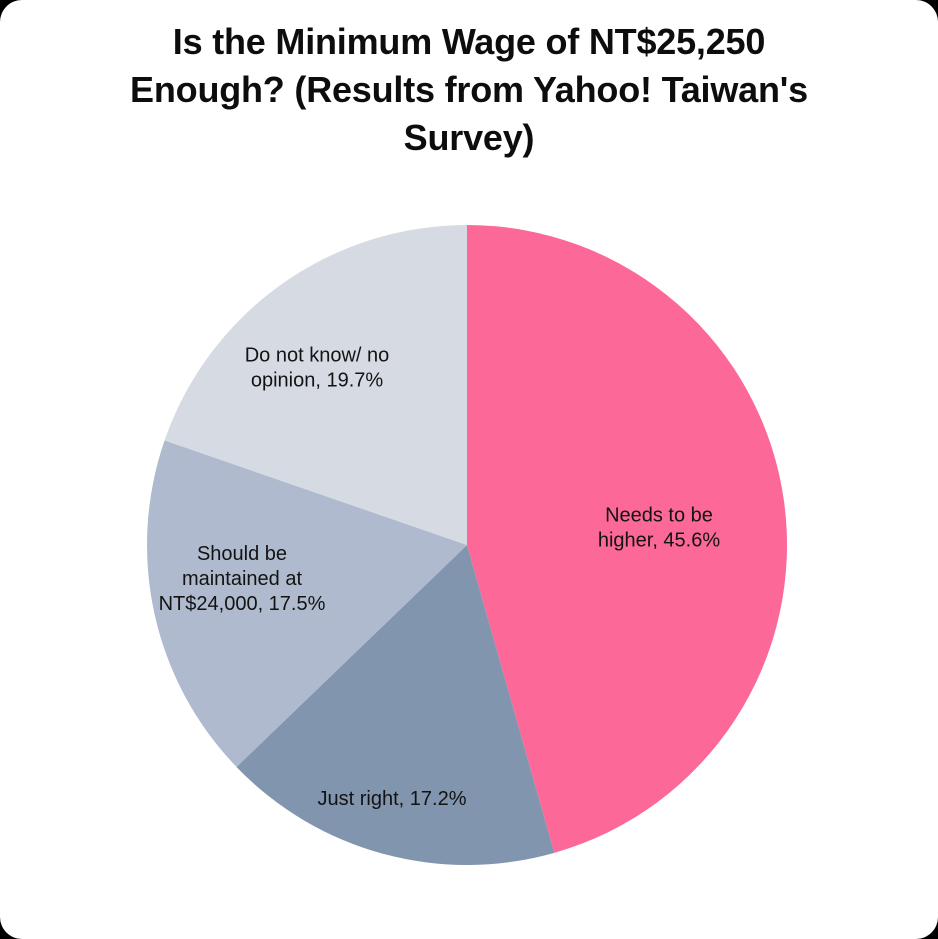 The width and height of the screenshot is (938, 939). I want to click on pie-slice-label-just-right: Just right, 17.2%, so click(392, 799).